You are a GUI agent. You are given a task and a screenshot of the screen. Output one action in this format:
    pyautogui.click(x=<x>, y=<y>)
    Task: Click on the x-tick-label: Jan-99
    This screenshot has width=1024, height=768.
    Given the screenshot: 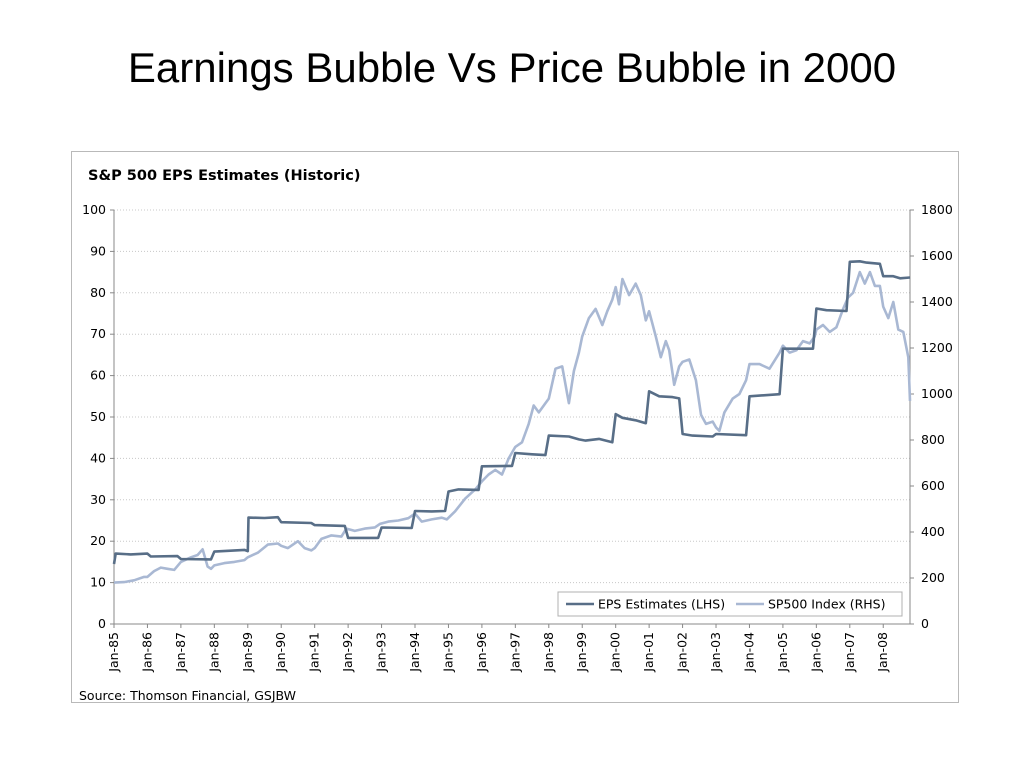 What is the action you would take?
    pyautogui.click(x=581, y=652)
    